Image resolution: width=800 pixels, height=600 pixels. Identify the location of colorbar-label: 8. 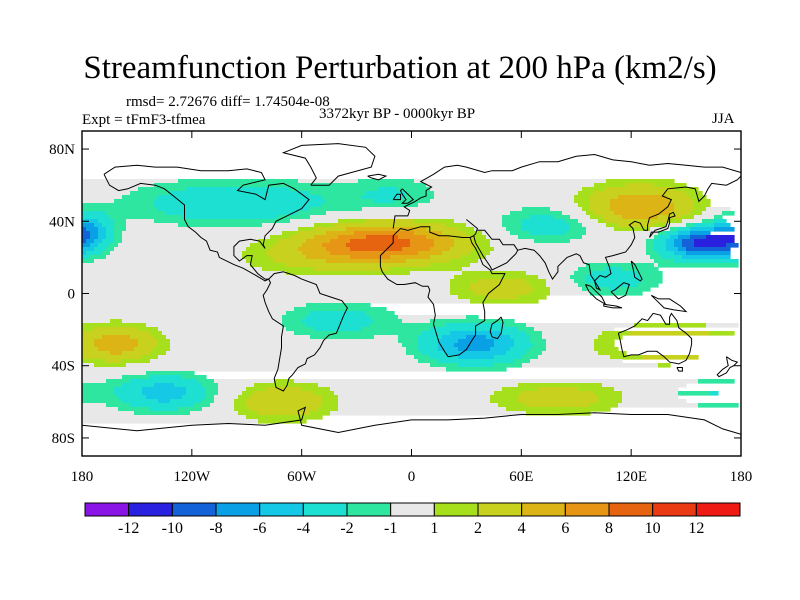
(609, 528).